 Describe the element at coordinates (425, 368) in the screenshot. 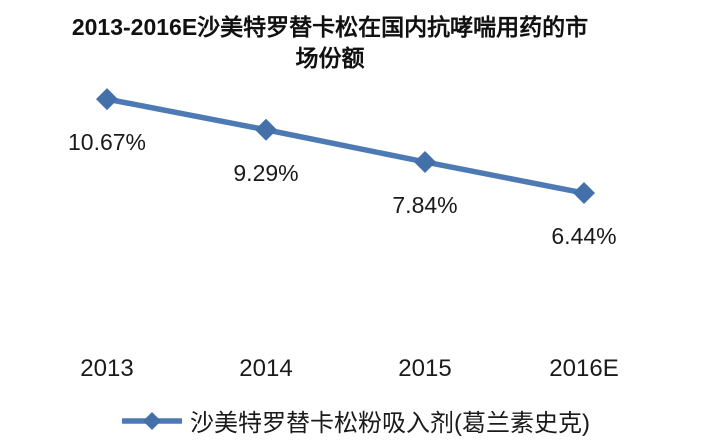

I see `x-axis-label-2015: 2015` at that location.